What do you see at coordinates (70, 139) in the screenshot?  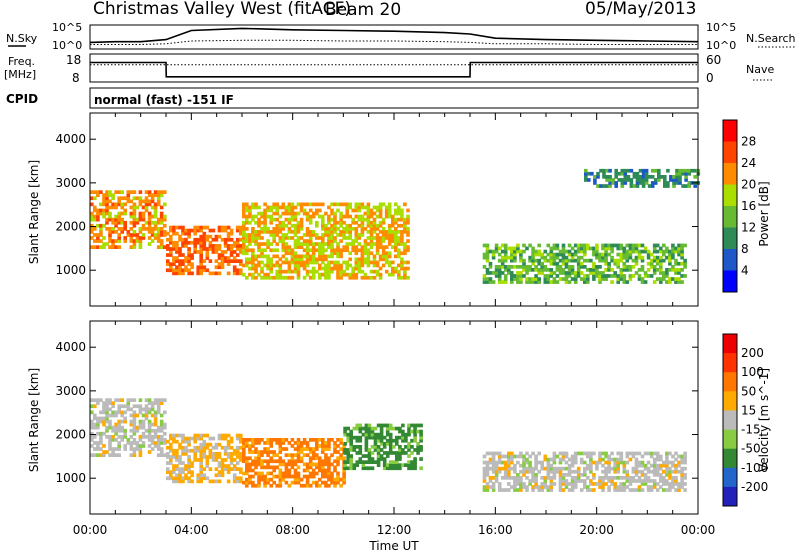 I see `y-tick-label: 4000` at bounding box center [70, 139].